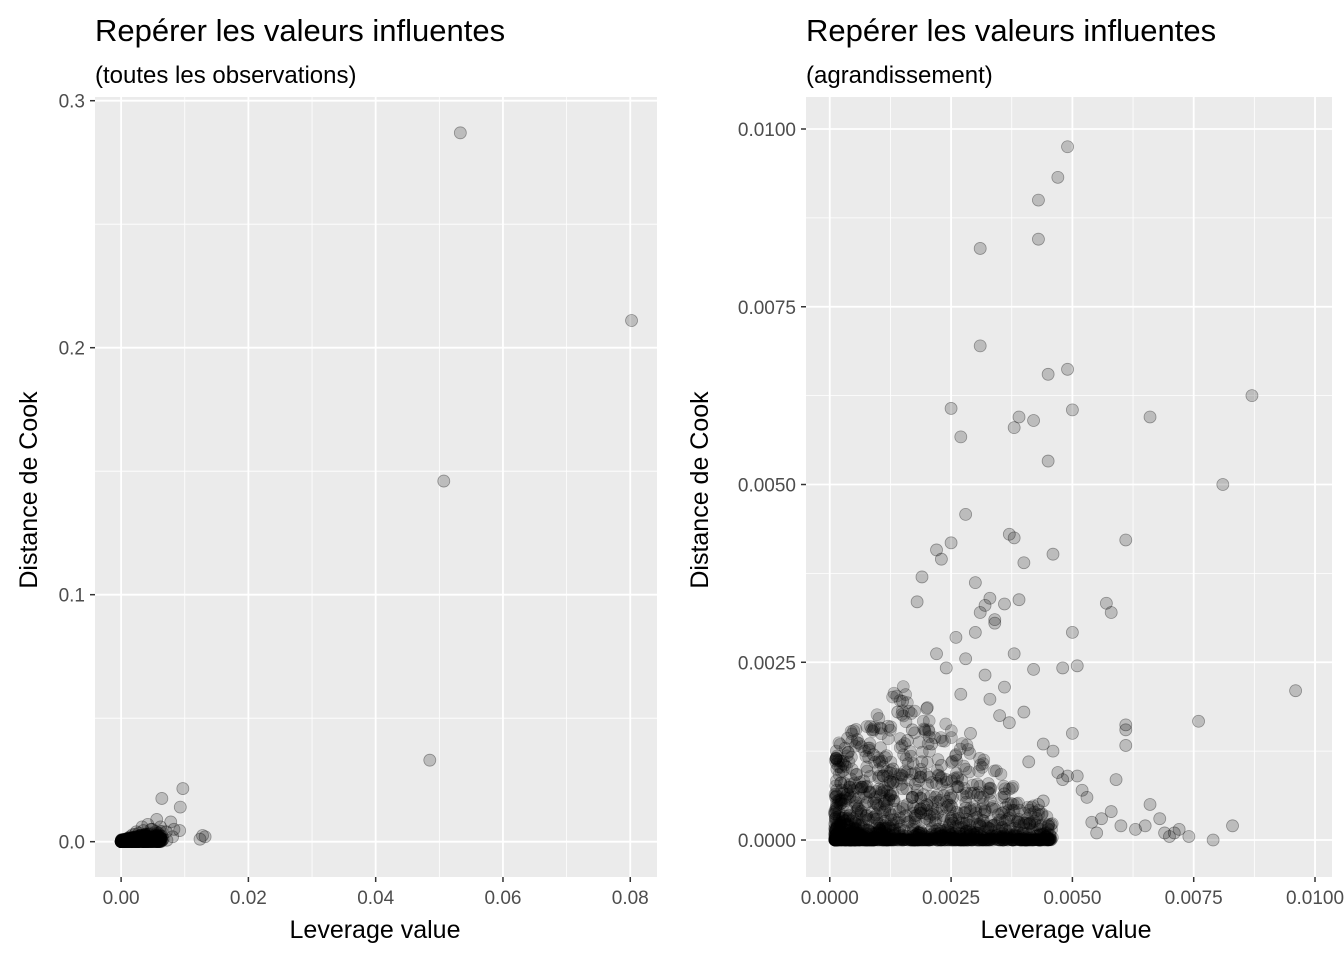 Image resolution: width=1344 pixels, height=960 pixels. Describe the element at coordinates (767, 486) in the screenshot. I see `y-tick-label: 0.0050` at that location.